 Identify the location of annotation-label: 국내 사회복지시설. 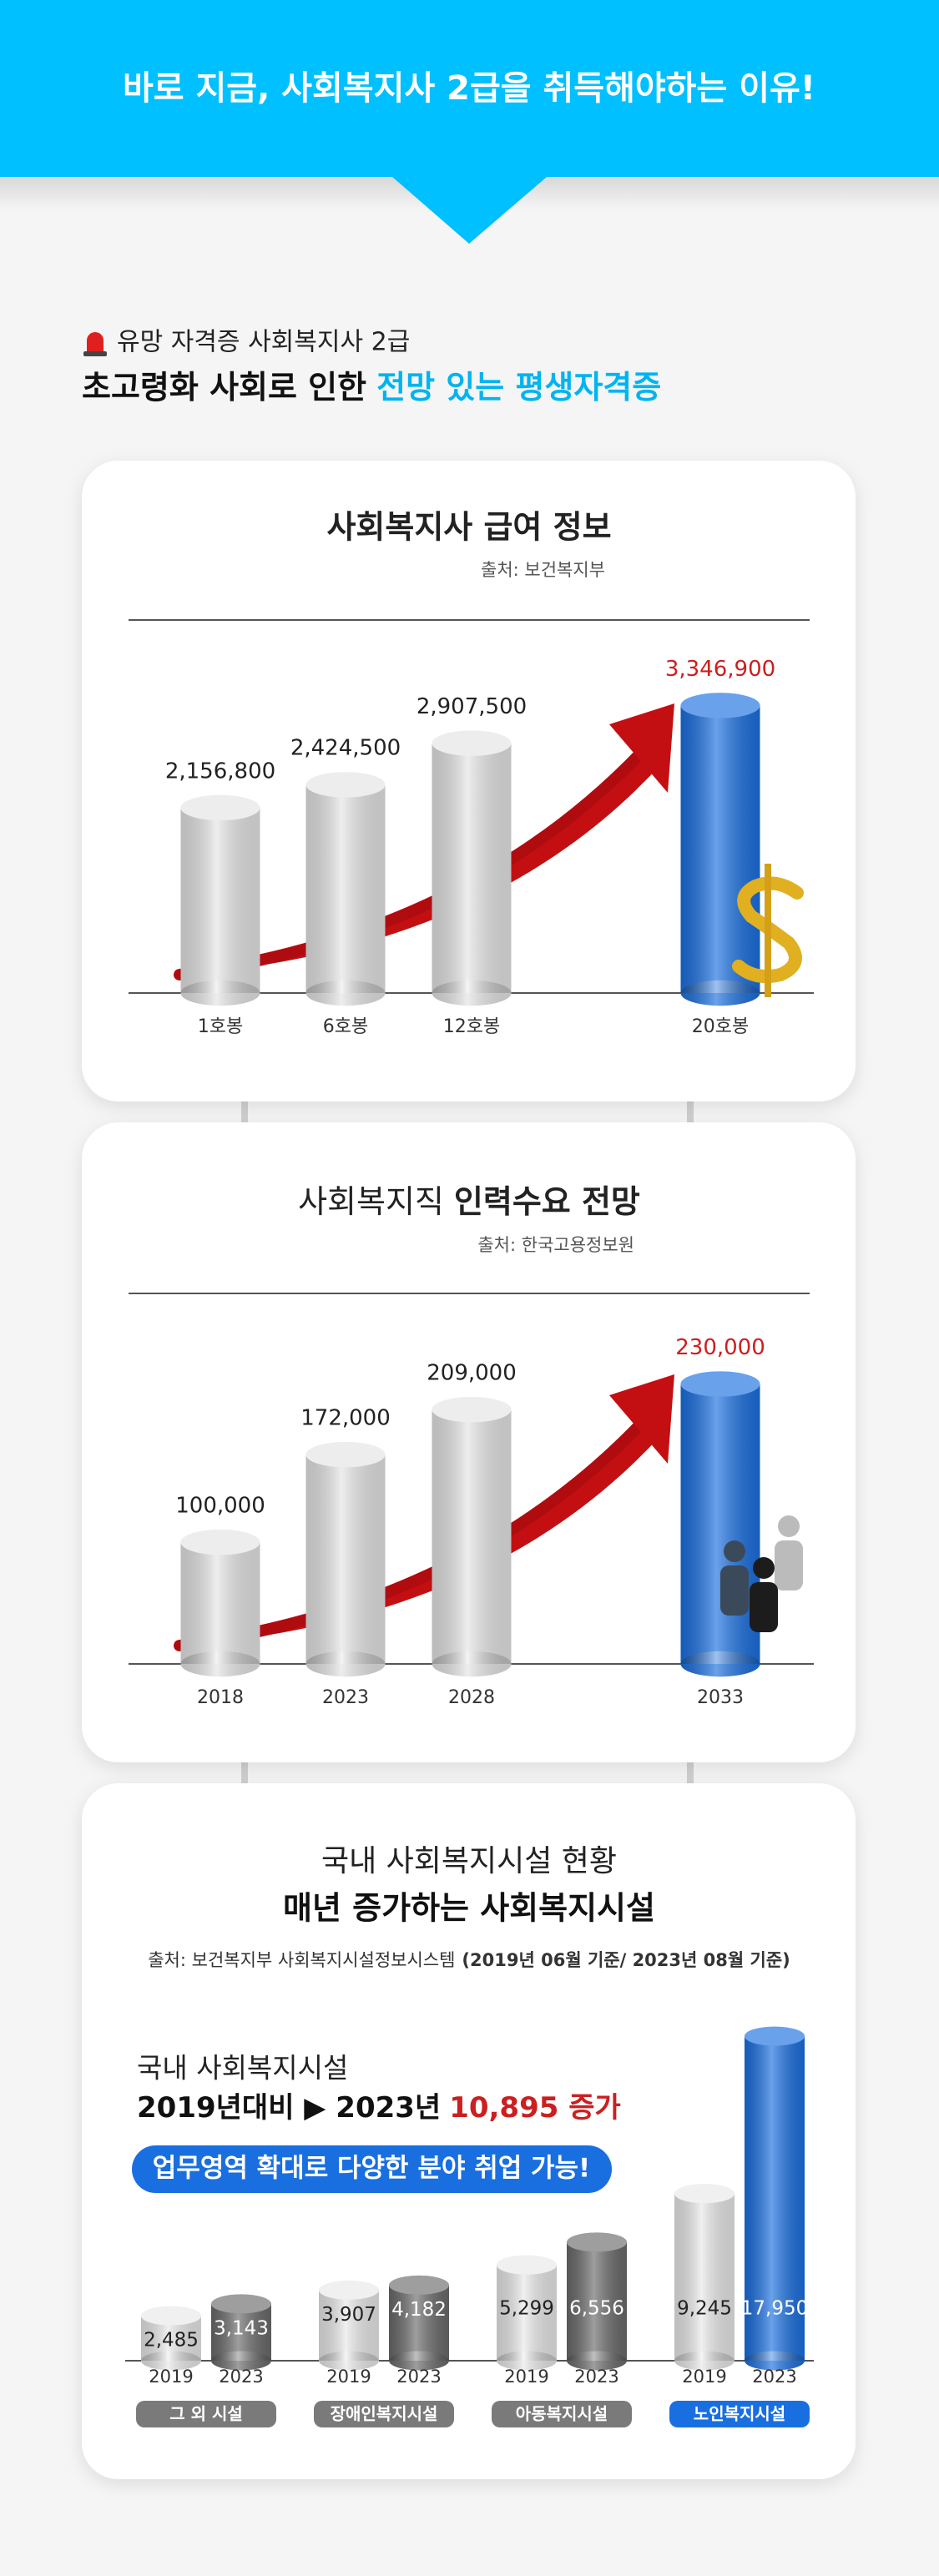
(242, 2068).